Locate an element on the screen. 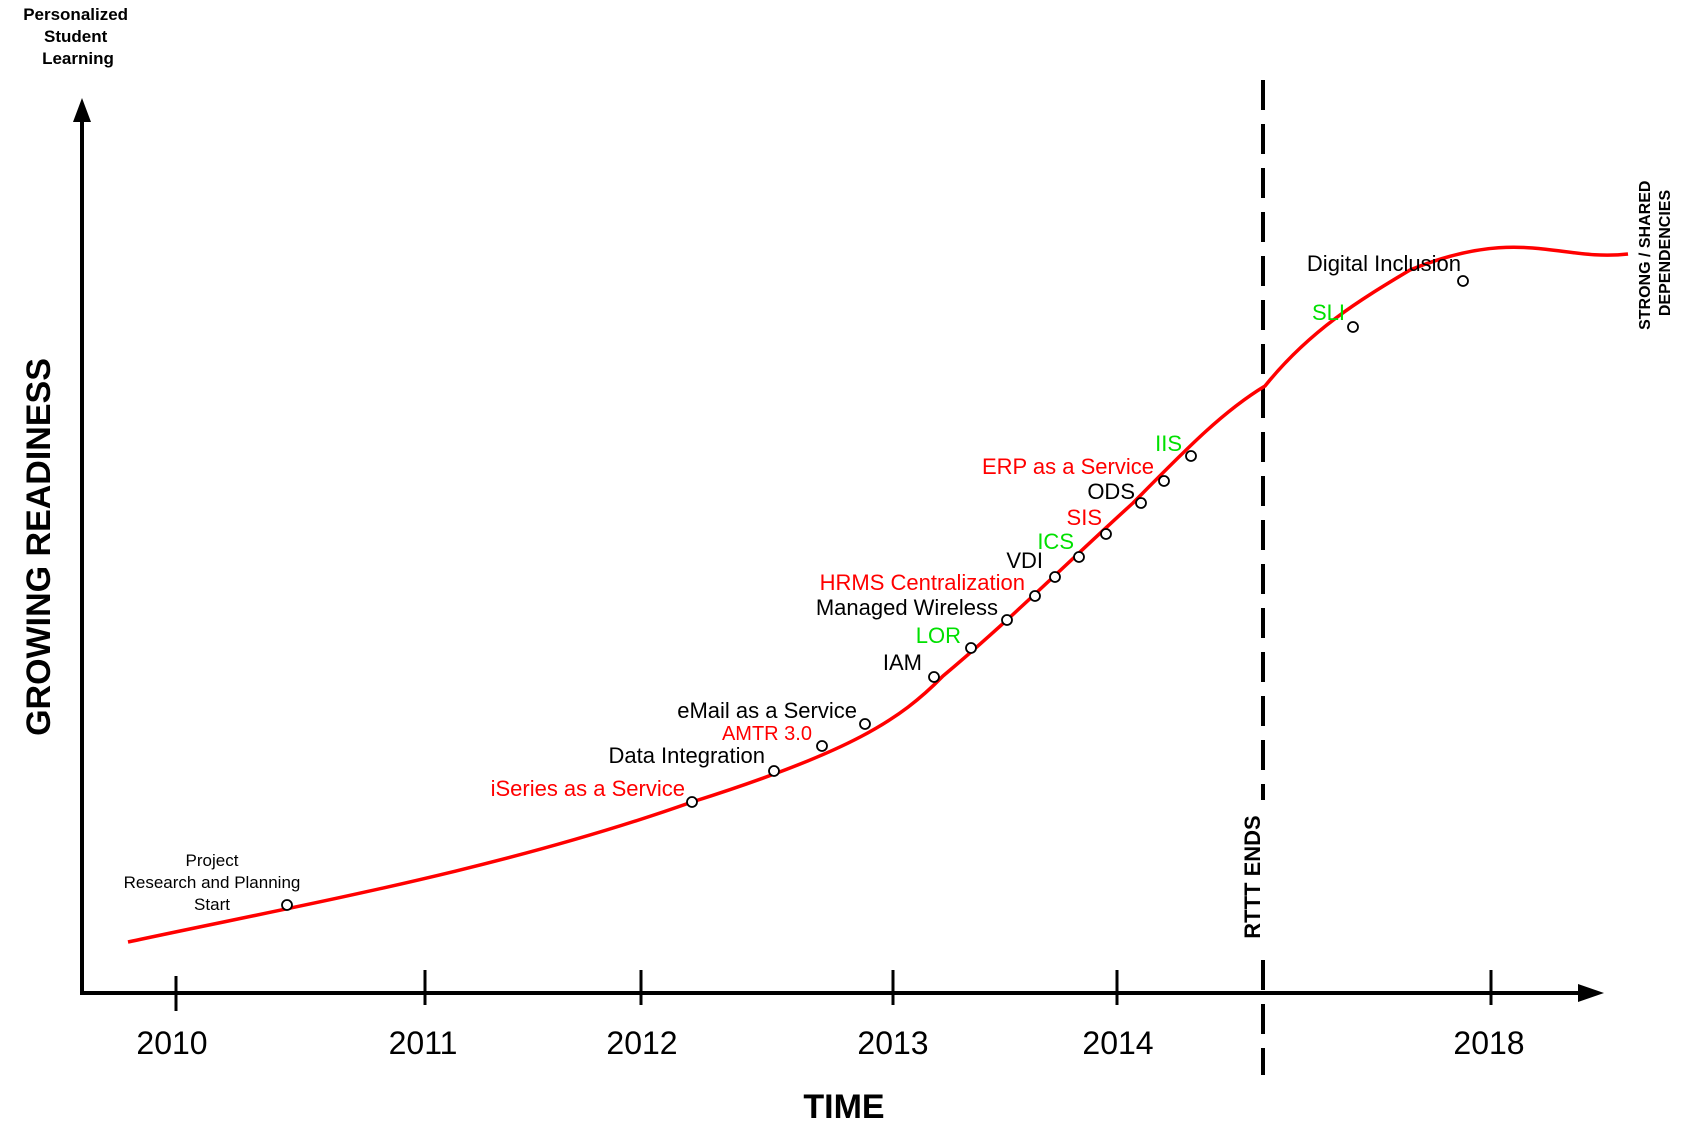 The image size is (1690, 1126). milestone-label: IIS is located at coordinates (1168, 443).